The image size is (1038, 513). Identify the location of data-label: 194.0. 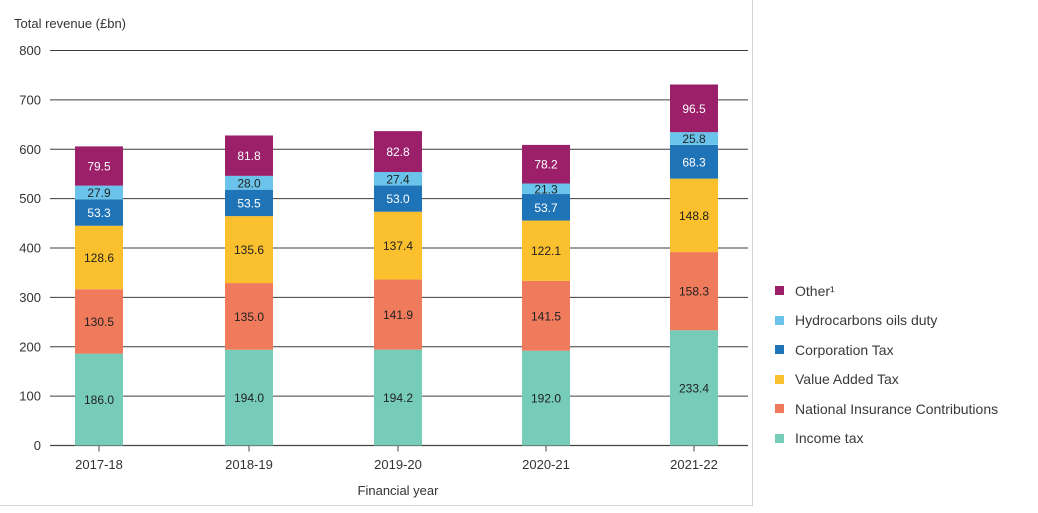
(249, 398).